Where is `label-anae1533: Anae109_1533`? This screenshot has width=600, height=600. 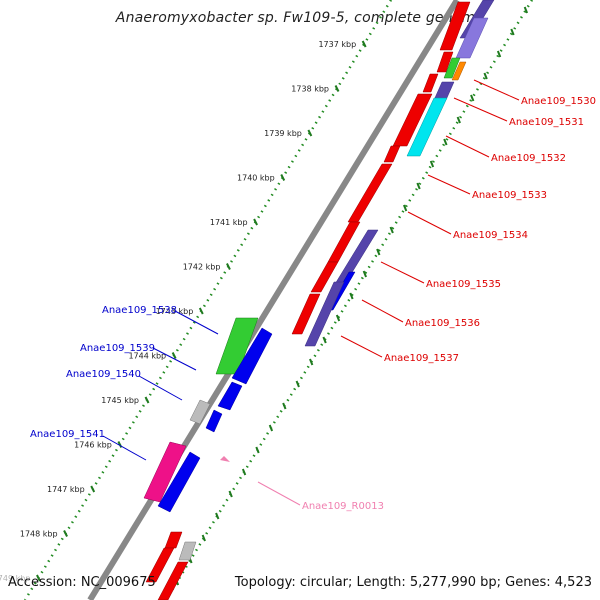
label-anae1533: Anae109_1533 is located at coordinates (509, 195).